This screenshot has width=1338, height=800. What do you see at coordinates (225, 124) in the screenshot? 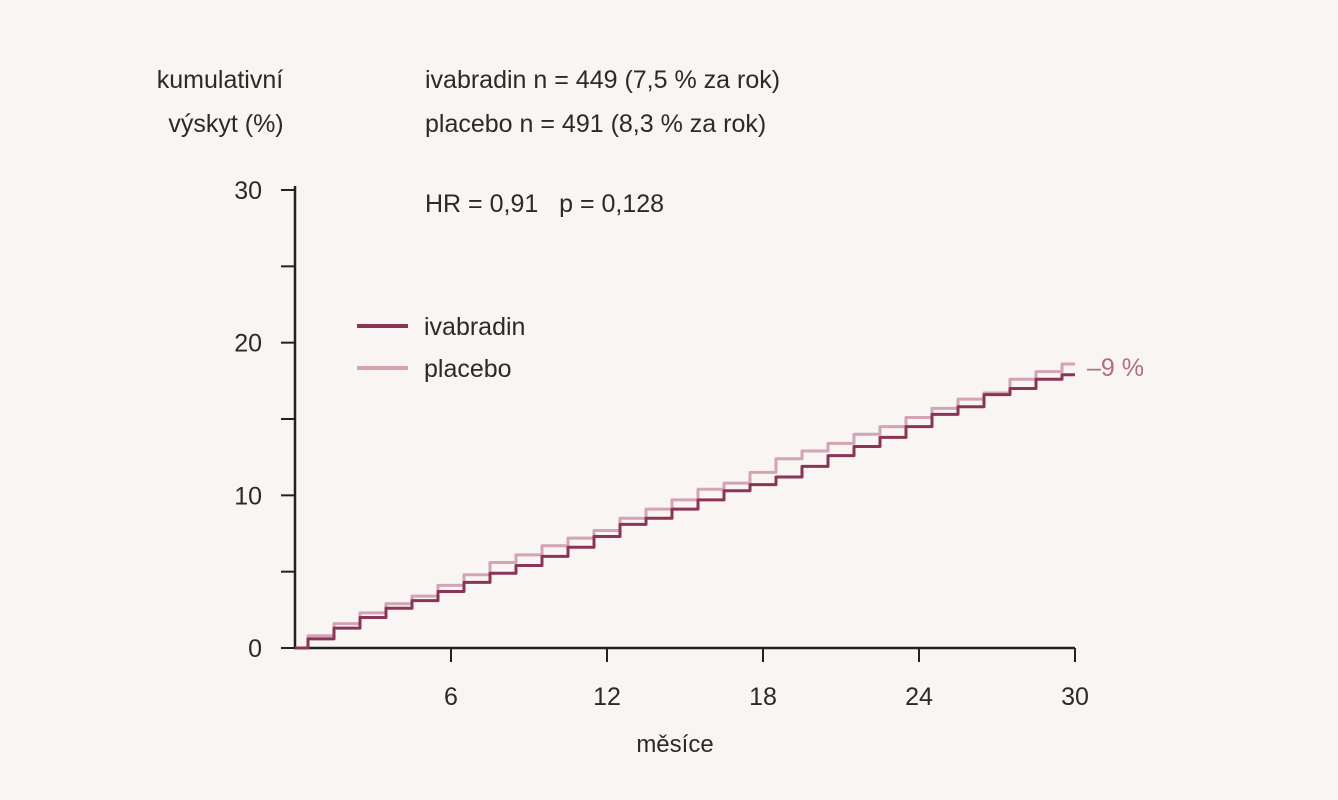
I see `y-axis-label-line-2: výskyt (%)` at bounding box center [225, 124].